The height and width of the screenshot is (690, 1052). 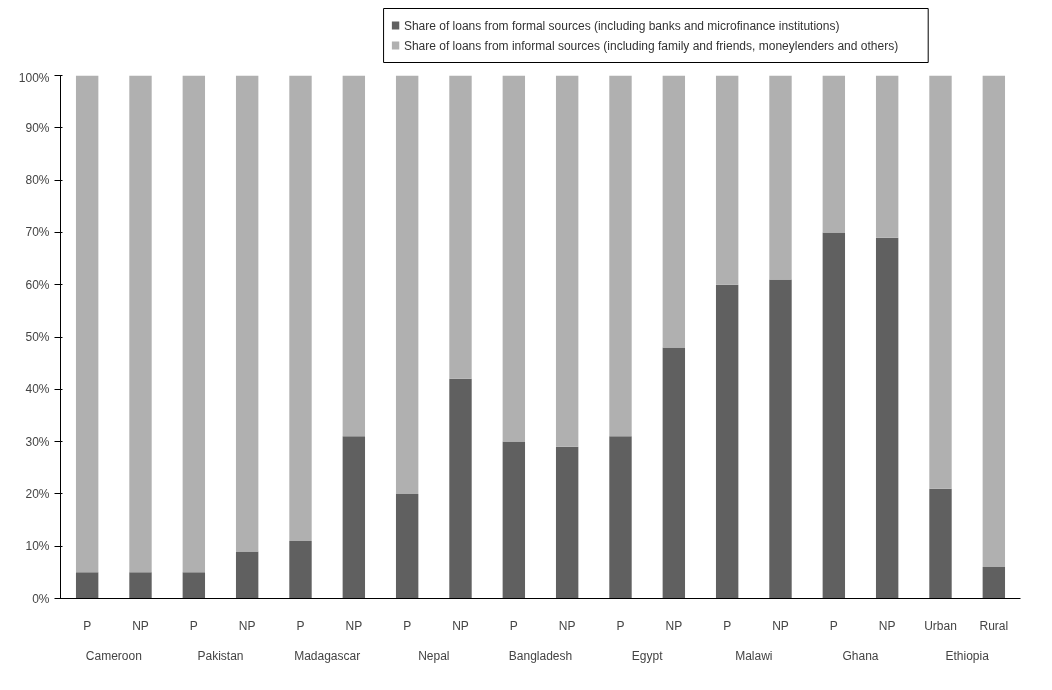 What do you see at coordinates (37, 337) in the screenshot?
I see `y-tick-label: 50%` at bounding box center [37, 337].